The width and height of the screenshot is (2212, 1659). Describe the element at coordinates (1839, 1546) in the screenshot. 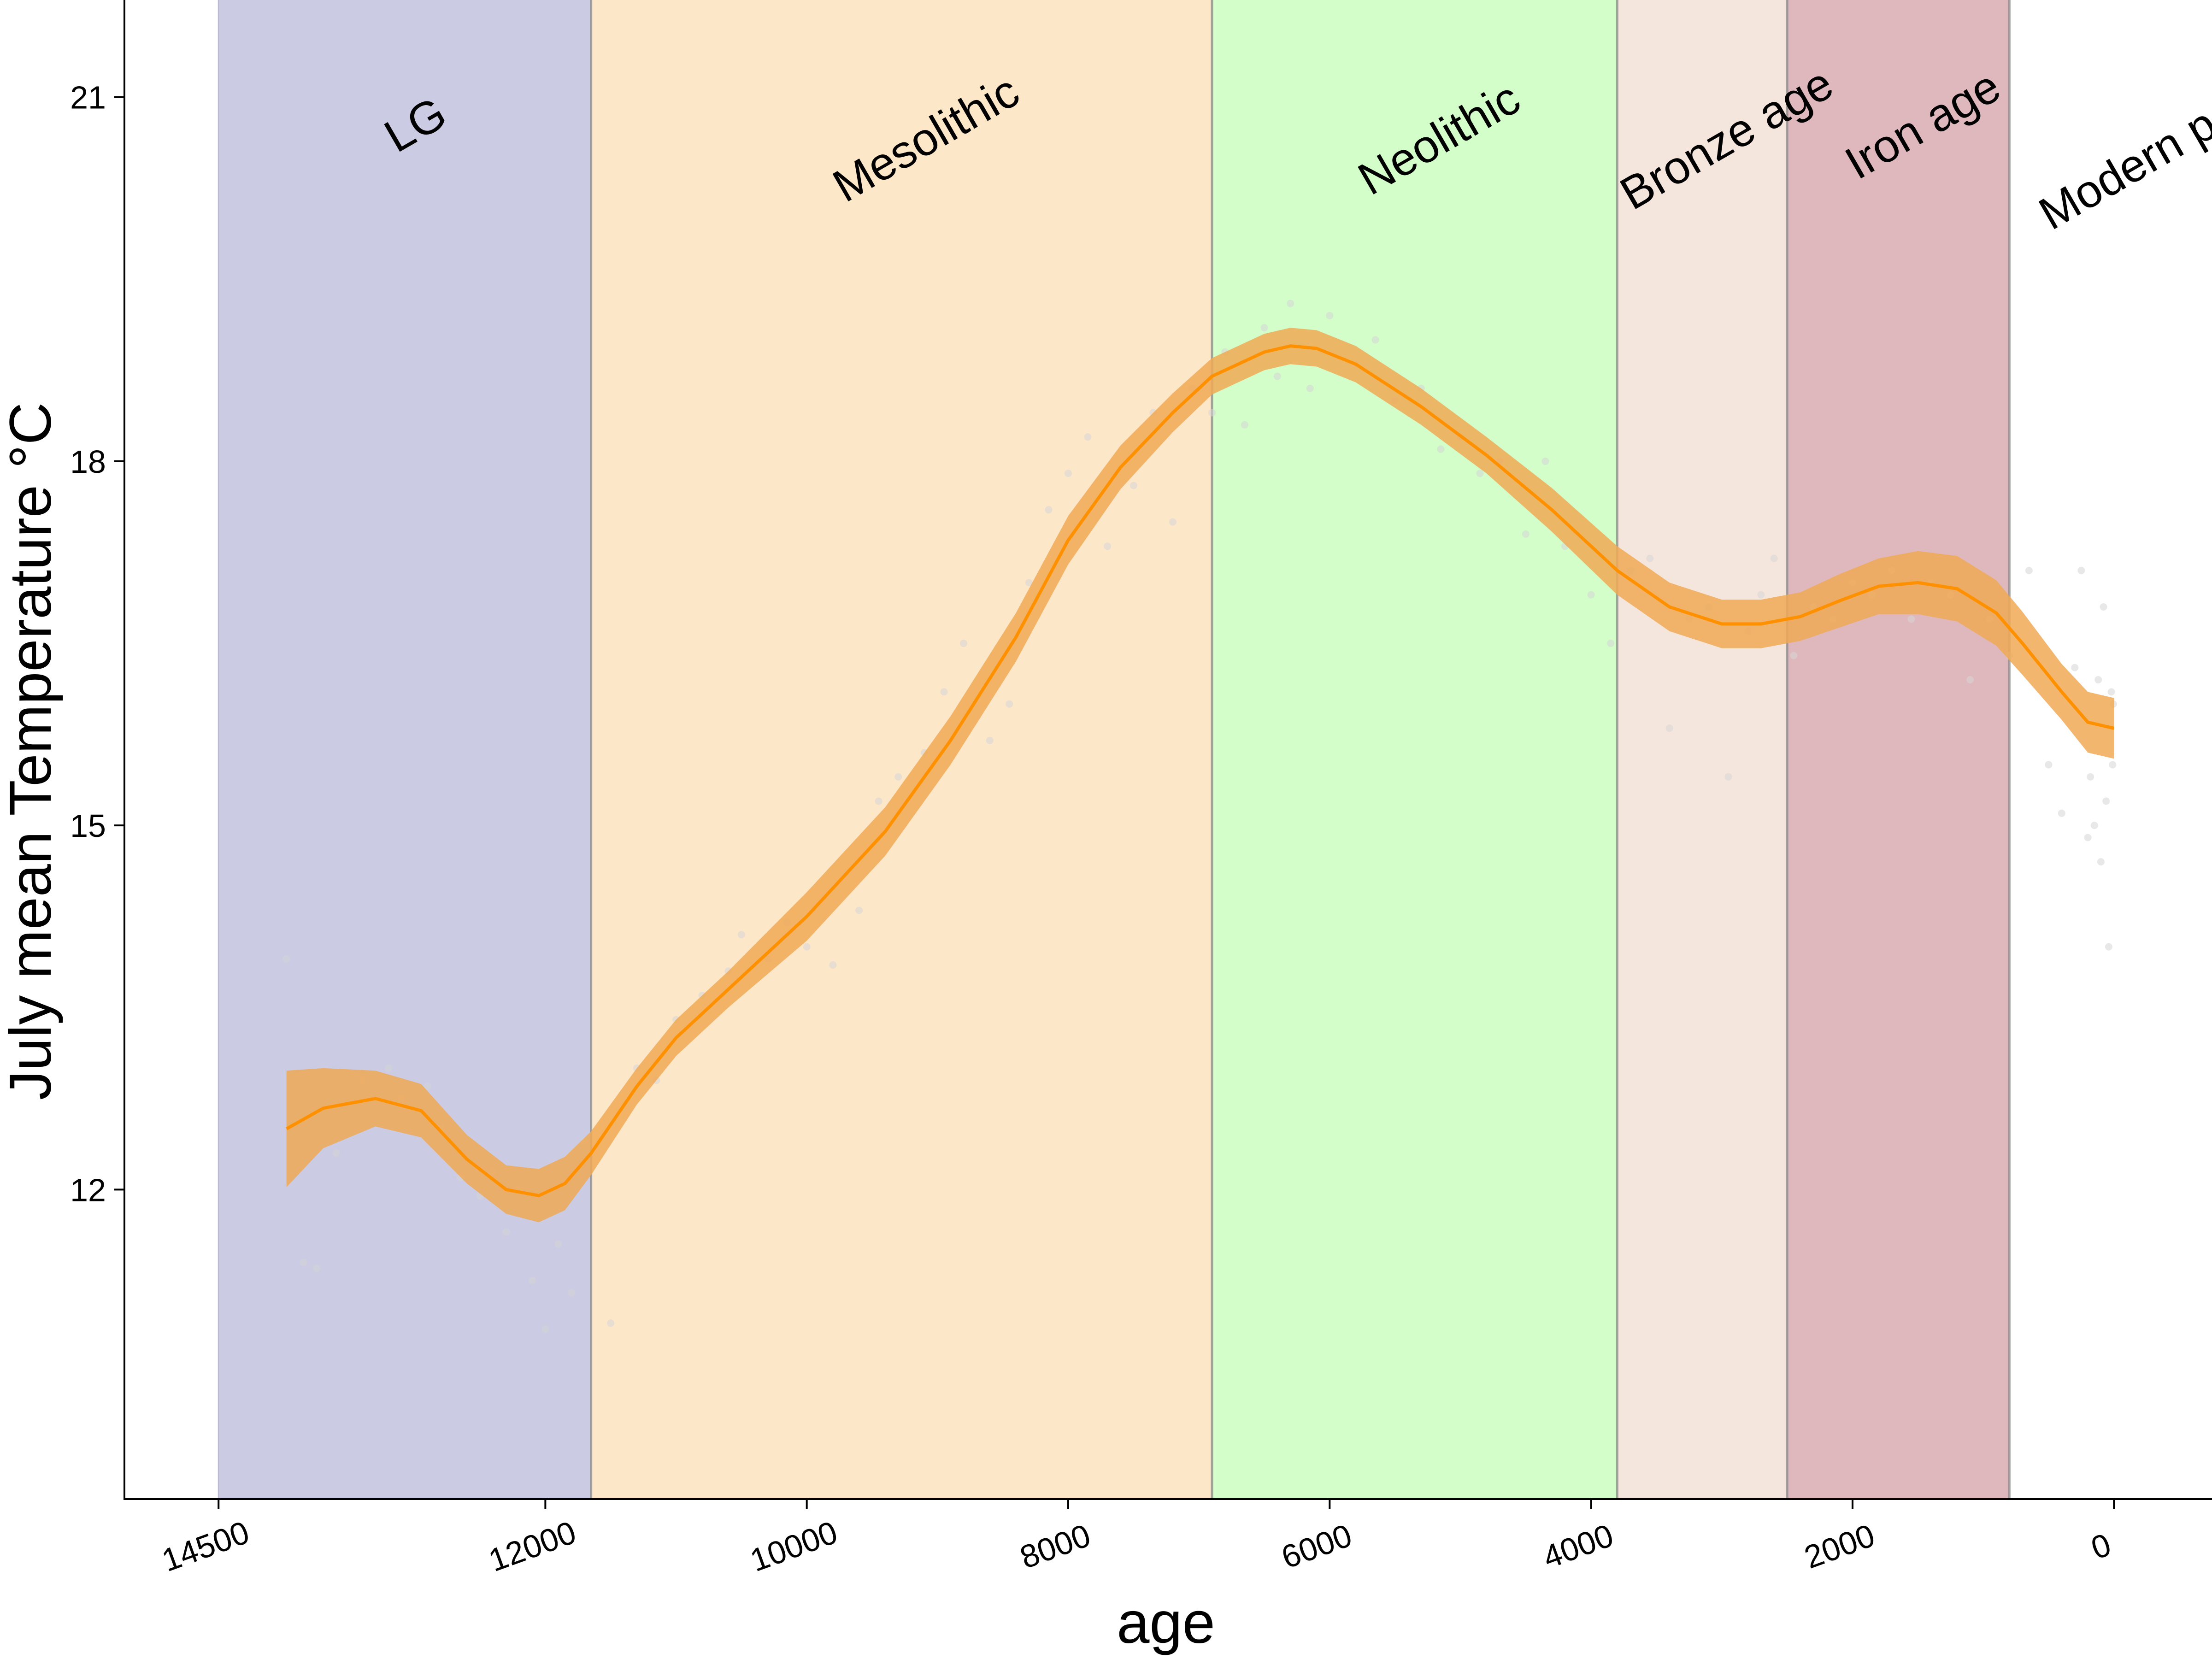

I see `x-tick-label: 2000` at that location.